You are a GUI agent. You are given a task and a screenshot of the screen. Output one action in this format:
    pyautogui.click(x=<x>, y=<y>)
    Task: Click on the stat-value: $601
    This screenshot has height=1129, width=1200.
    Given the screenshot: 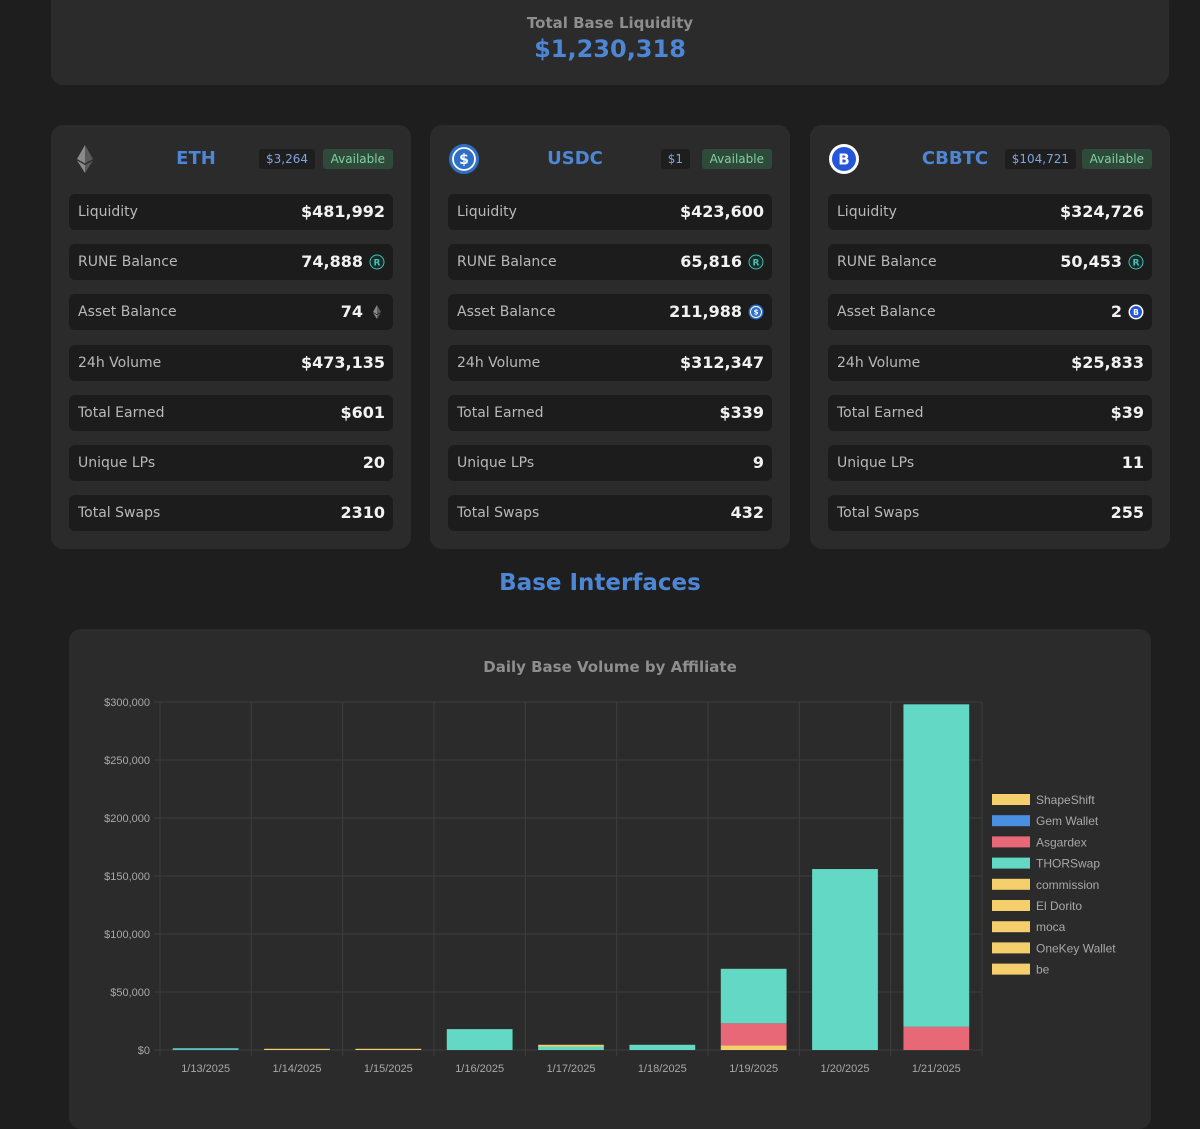 What is the action you would take?
    pyautogui.click(x=362, y=412)
    